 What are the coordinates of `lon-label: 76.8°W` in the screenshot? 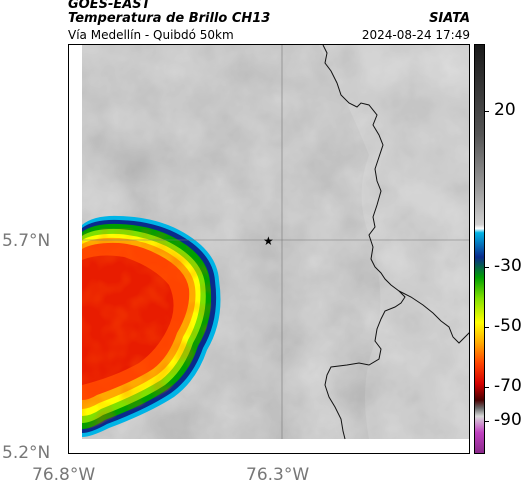 It's located at (64, 475).